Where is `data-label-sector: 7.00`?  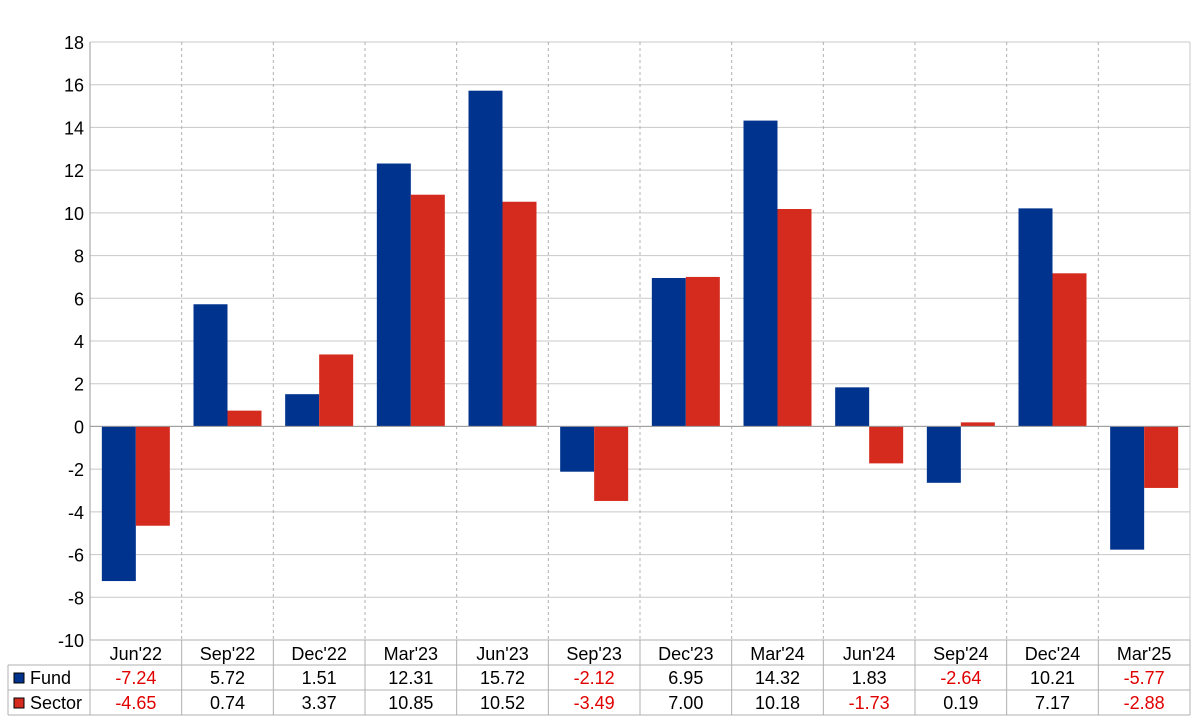 data-label-sector: 7.00 is located at coordinates (685, 703).